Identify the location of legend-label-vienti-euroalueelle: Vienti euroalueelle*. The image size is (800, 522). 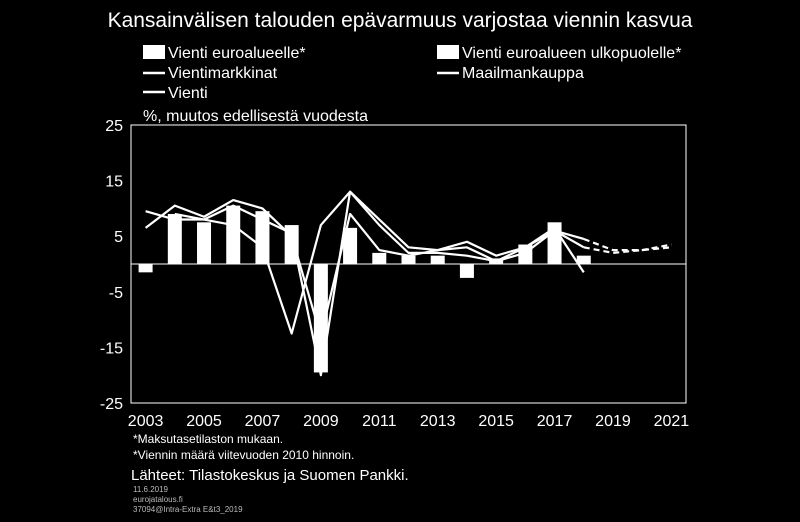
(237, 53).